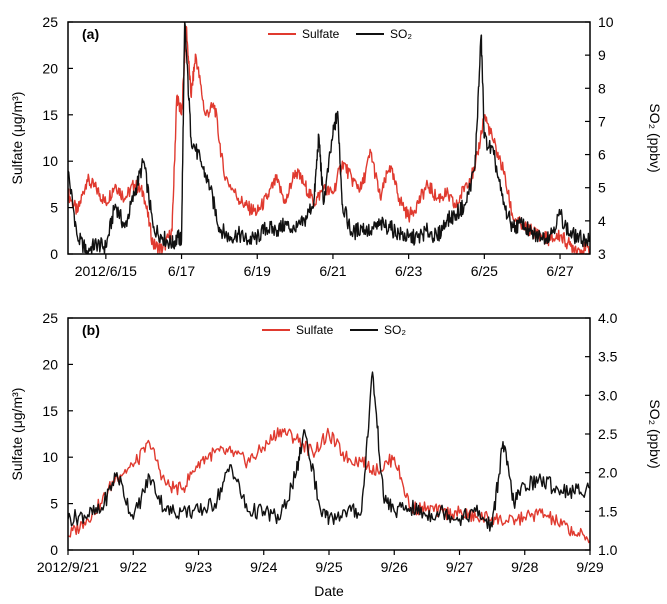 This screenshot has width=667, height=604. What do you see at coordinates (91, 330) in the screenshot?
I see `panel-label: (b)` at bounding box center [91, 330].